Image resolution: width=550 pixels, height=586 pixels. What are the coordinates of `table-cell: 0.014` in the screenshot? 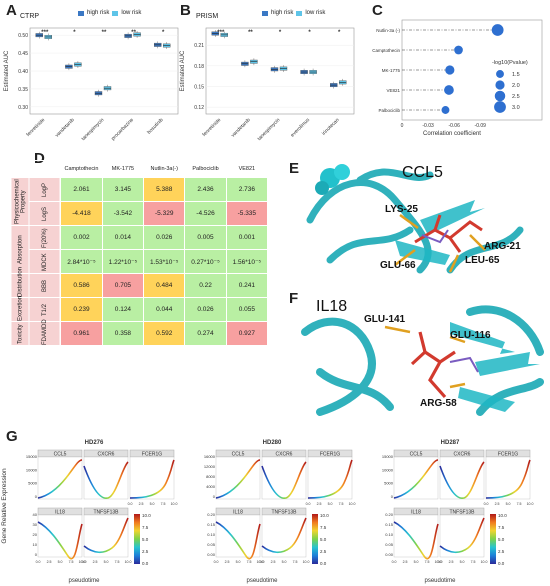 It's located at (123, 237).